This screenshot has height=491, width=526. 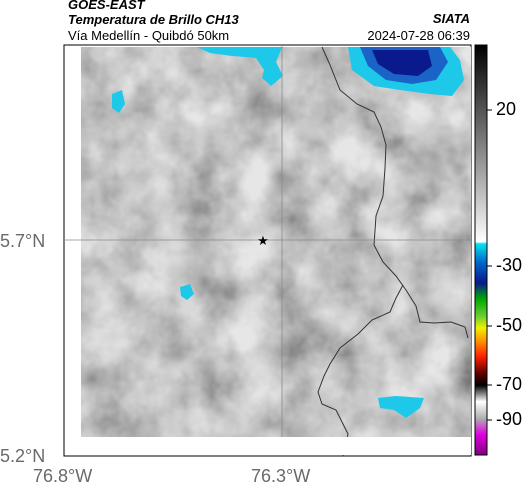 I want to click on location-subtitle: Vía Medellín - Quibdó 50km, so click(x=149, y=35).